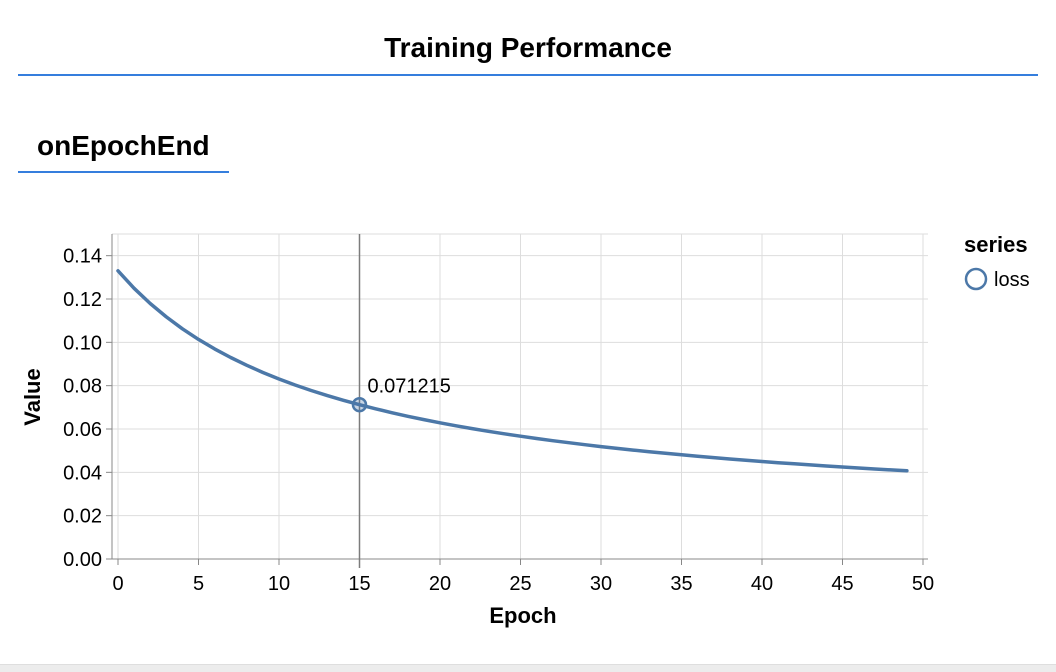 This screenshot has width=1056, height=672. I want to click on x-tick-label: 20, so click(440, 584).